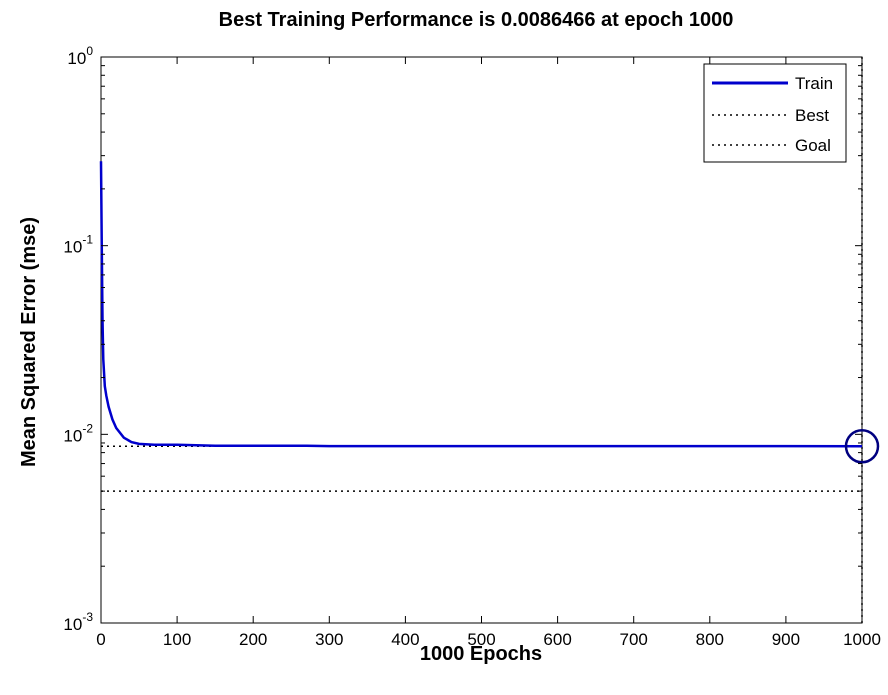 This screenshot has width=888, height=695. Describe the element at coordinates (177, 639) in the screenshot. I see `x-tick-label: 100` at that location.